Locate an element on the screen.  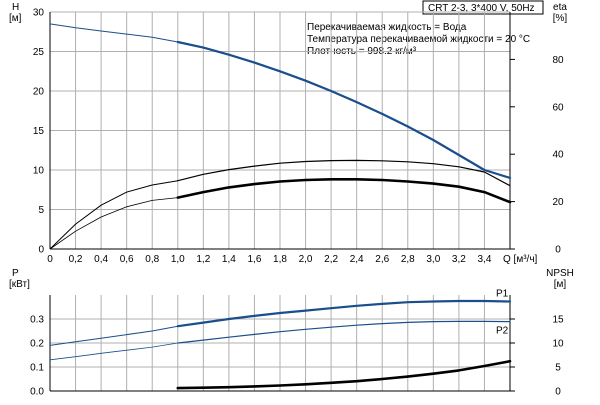
right-tick-label: 10 is located at coordinates (558, 344).